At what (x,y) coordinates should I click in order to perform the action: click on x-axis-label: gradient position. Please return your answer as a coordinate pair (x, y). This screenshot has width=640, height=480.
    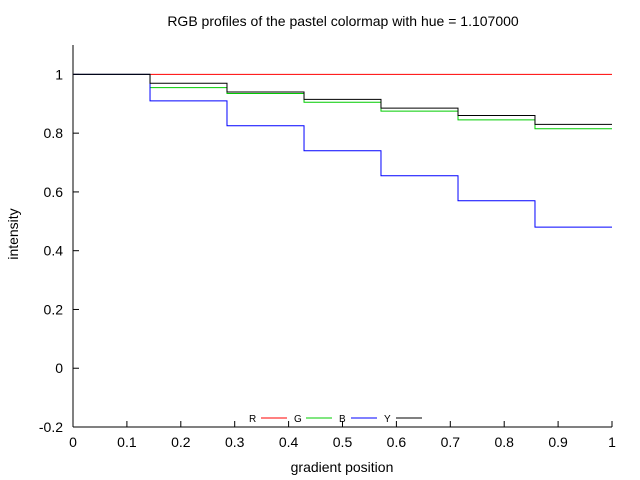
    Looking at the image, I should click on (342, 467).